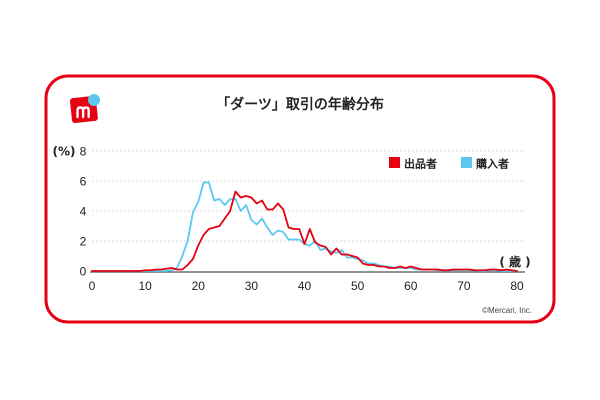  What do you see at coordinates (420, 164) in the screenshot?
I see `legend-label-sellers: 出品者` at bounding box center [420, 164].